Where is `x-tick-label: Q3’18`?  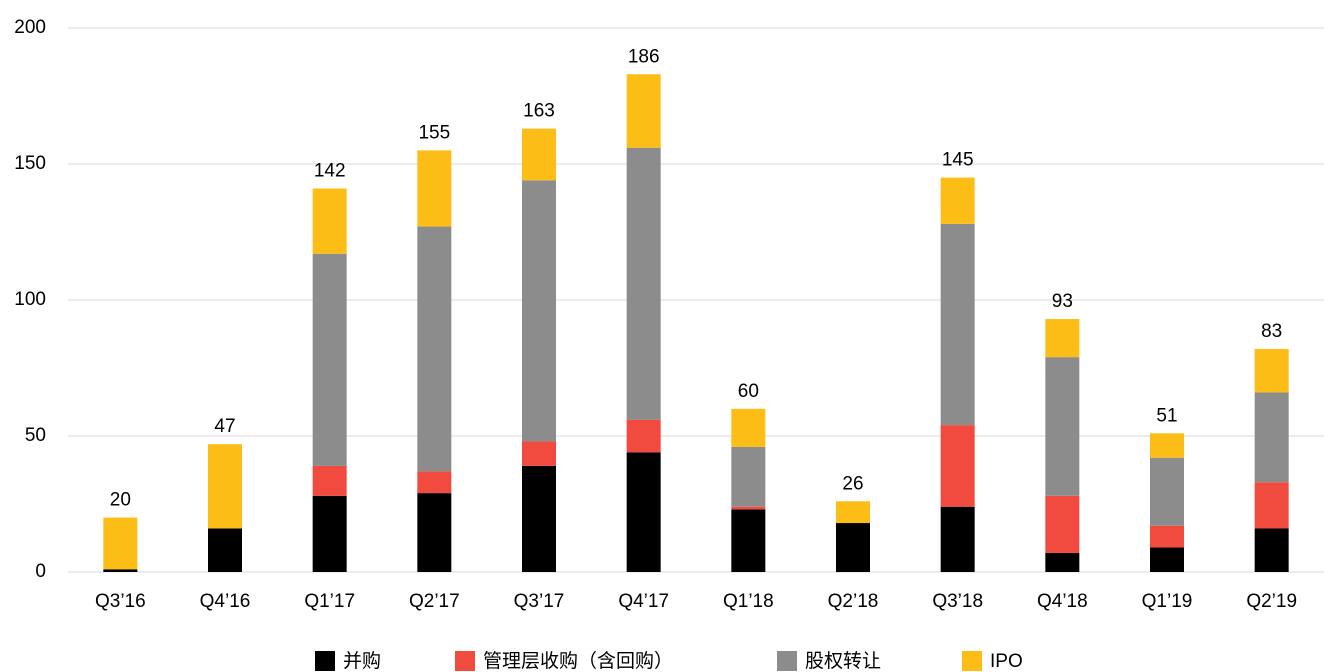 x-tick-label: Q3’18 is located at coordinates (957, 601).